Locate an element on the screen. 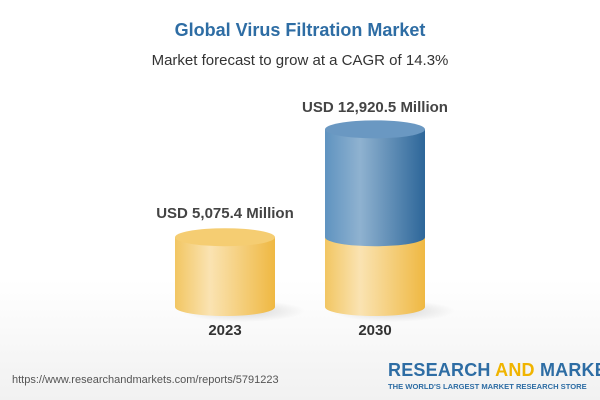 Image resolution: width=600 pixels, height=400 pixels. category-label-2023: 2023 is located at coordinates (224, 330).